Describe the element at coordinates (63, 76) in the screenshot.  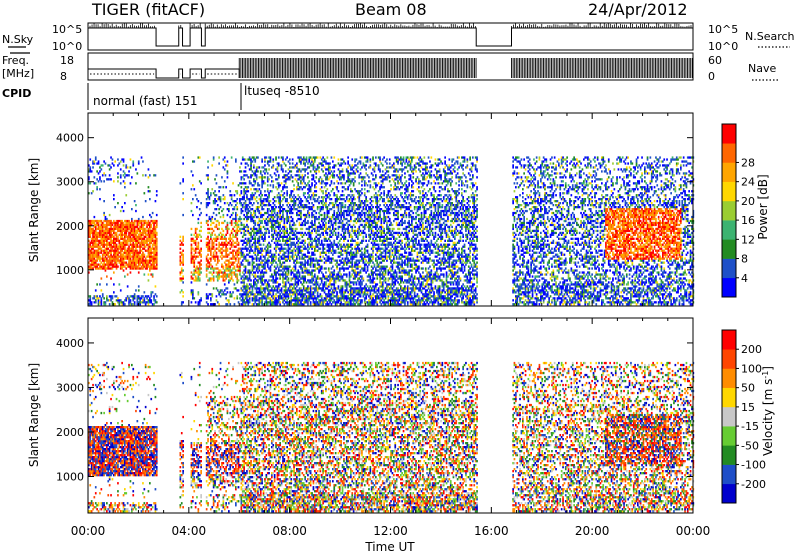
I see `freq-tick-bottom: 8` at that location.